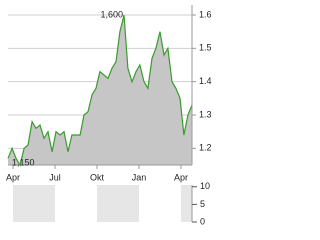 Image resolution: width=320 pixels, height=240 pixels. I want to click on annotation: 1,150, so click(23, 162).